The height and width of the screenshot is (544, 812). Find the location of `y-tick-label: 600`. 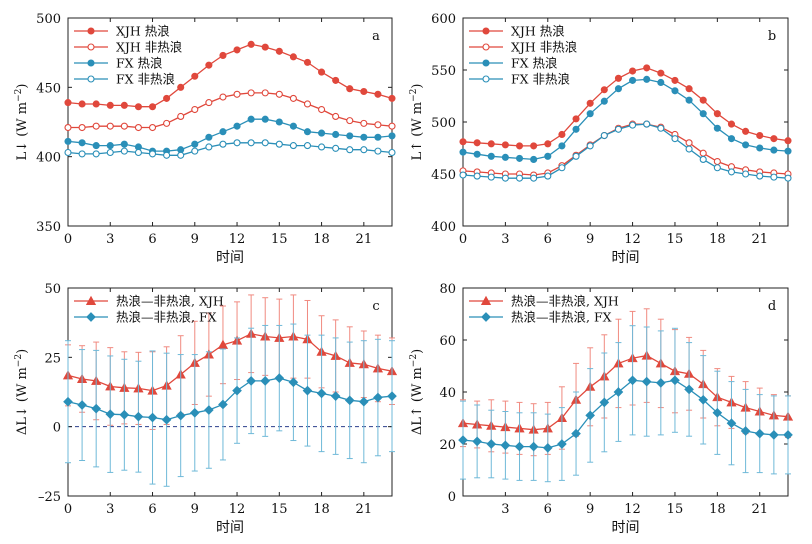

y-tick-label: 600 is located at coordinates (443, 19).